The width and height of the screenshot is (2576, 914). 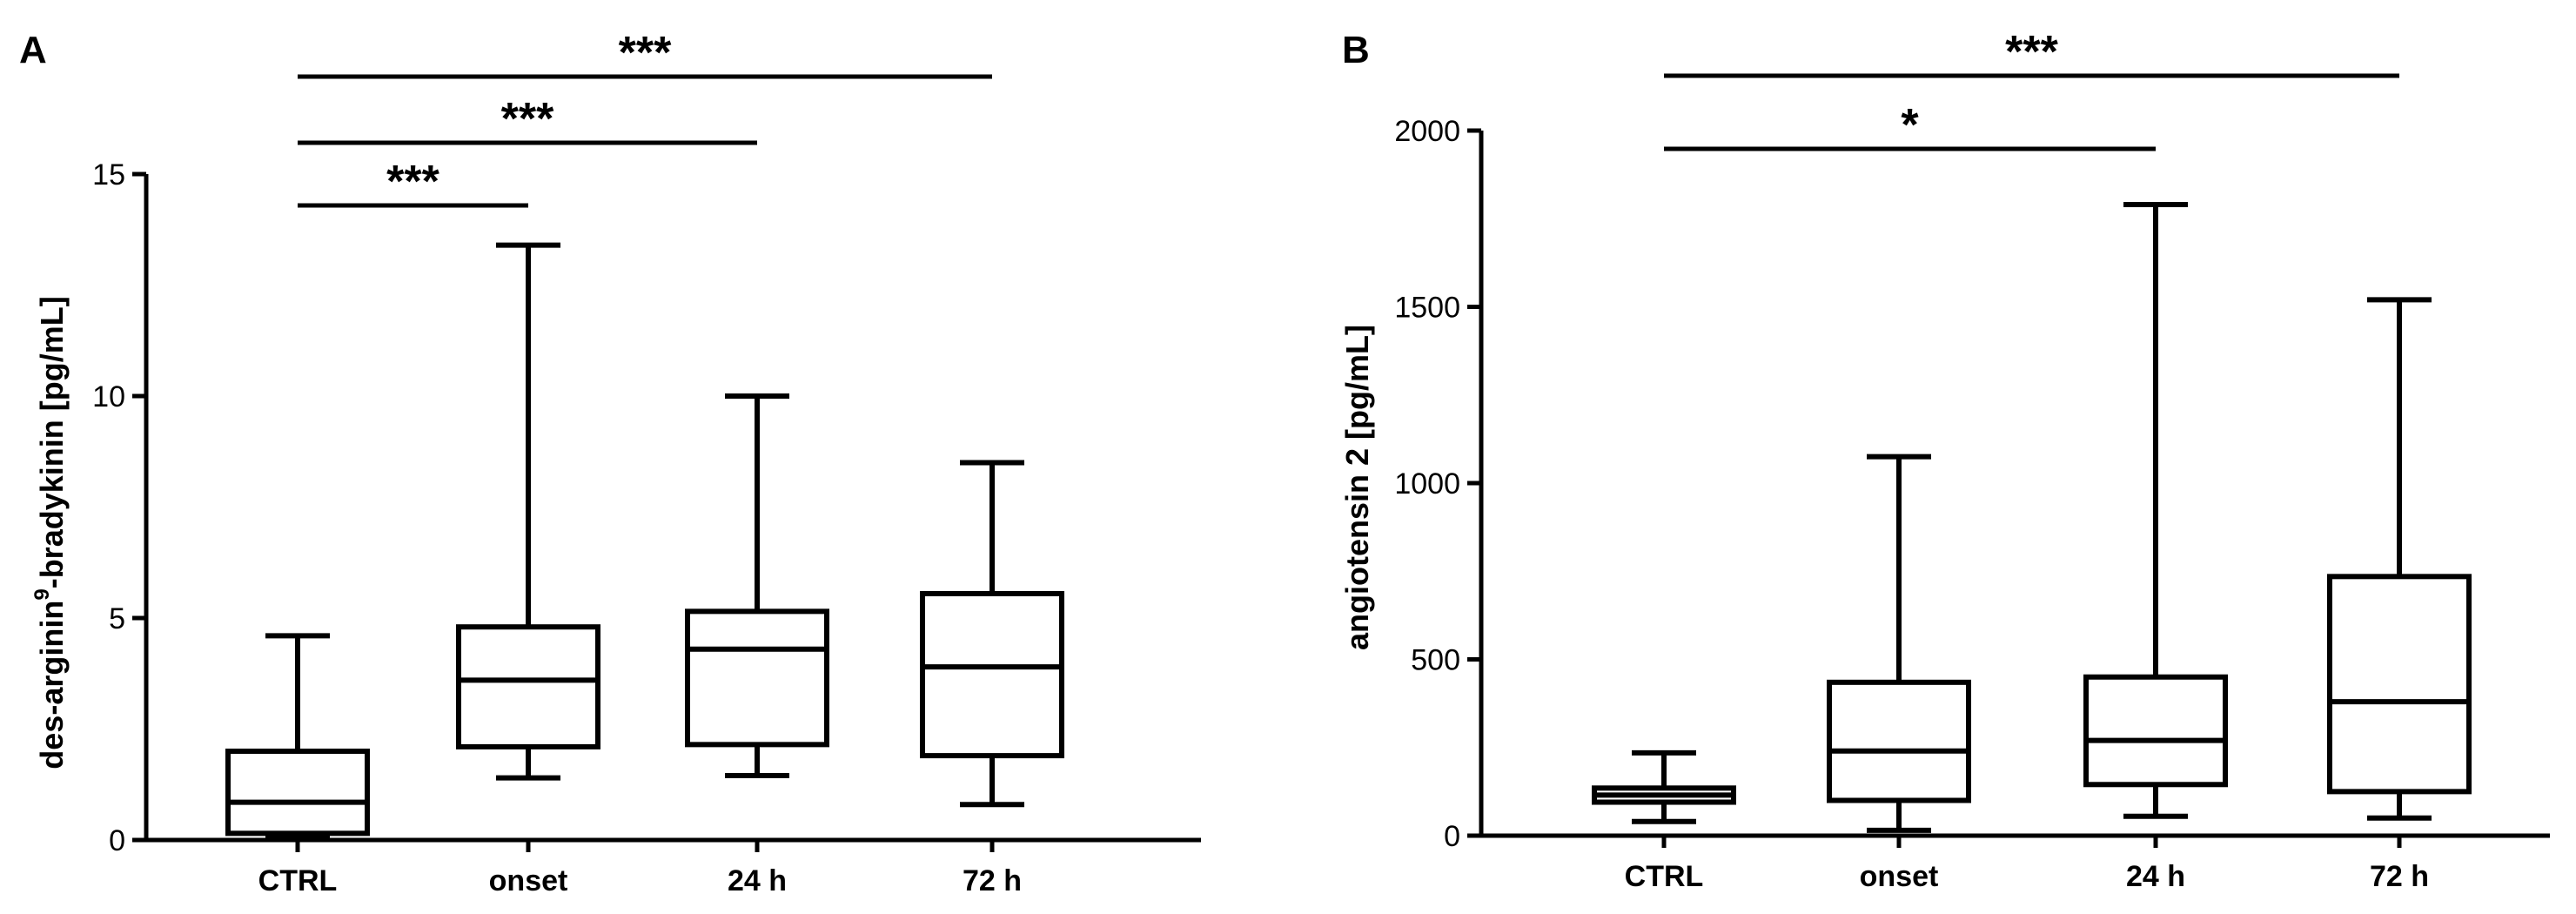 I want to click on y-tick-label: 1500, so click(x=1427, y=308).